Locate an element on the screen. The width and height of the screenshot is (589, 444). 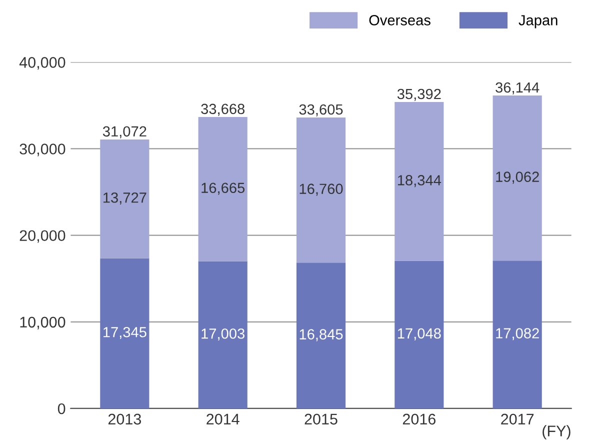
data-label: 17,082 is located at coordinates (517, 334).